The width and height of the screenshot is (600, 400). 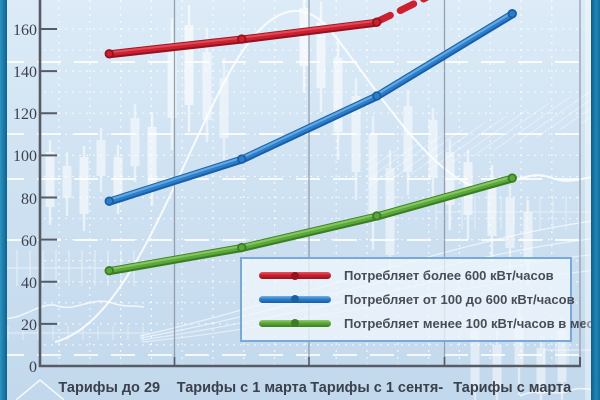 I want to click on y-axis-tick-label: 40, so click(x=29, y=283).